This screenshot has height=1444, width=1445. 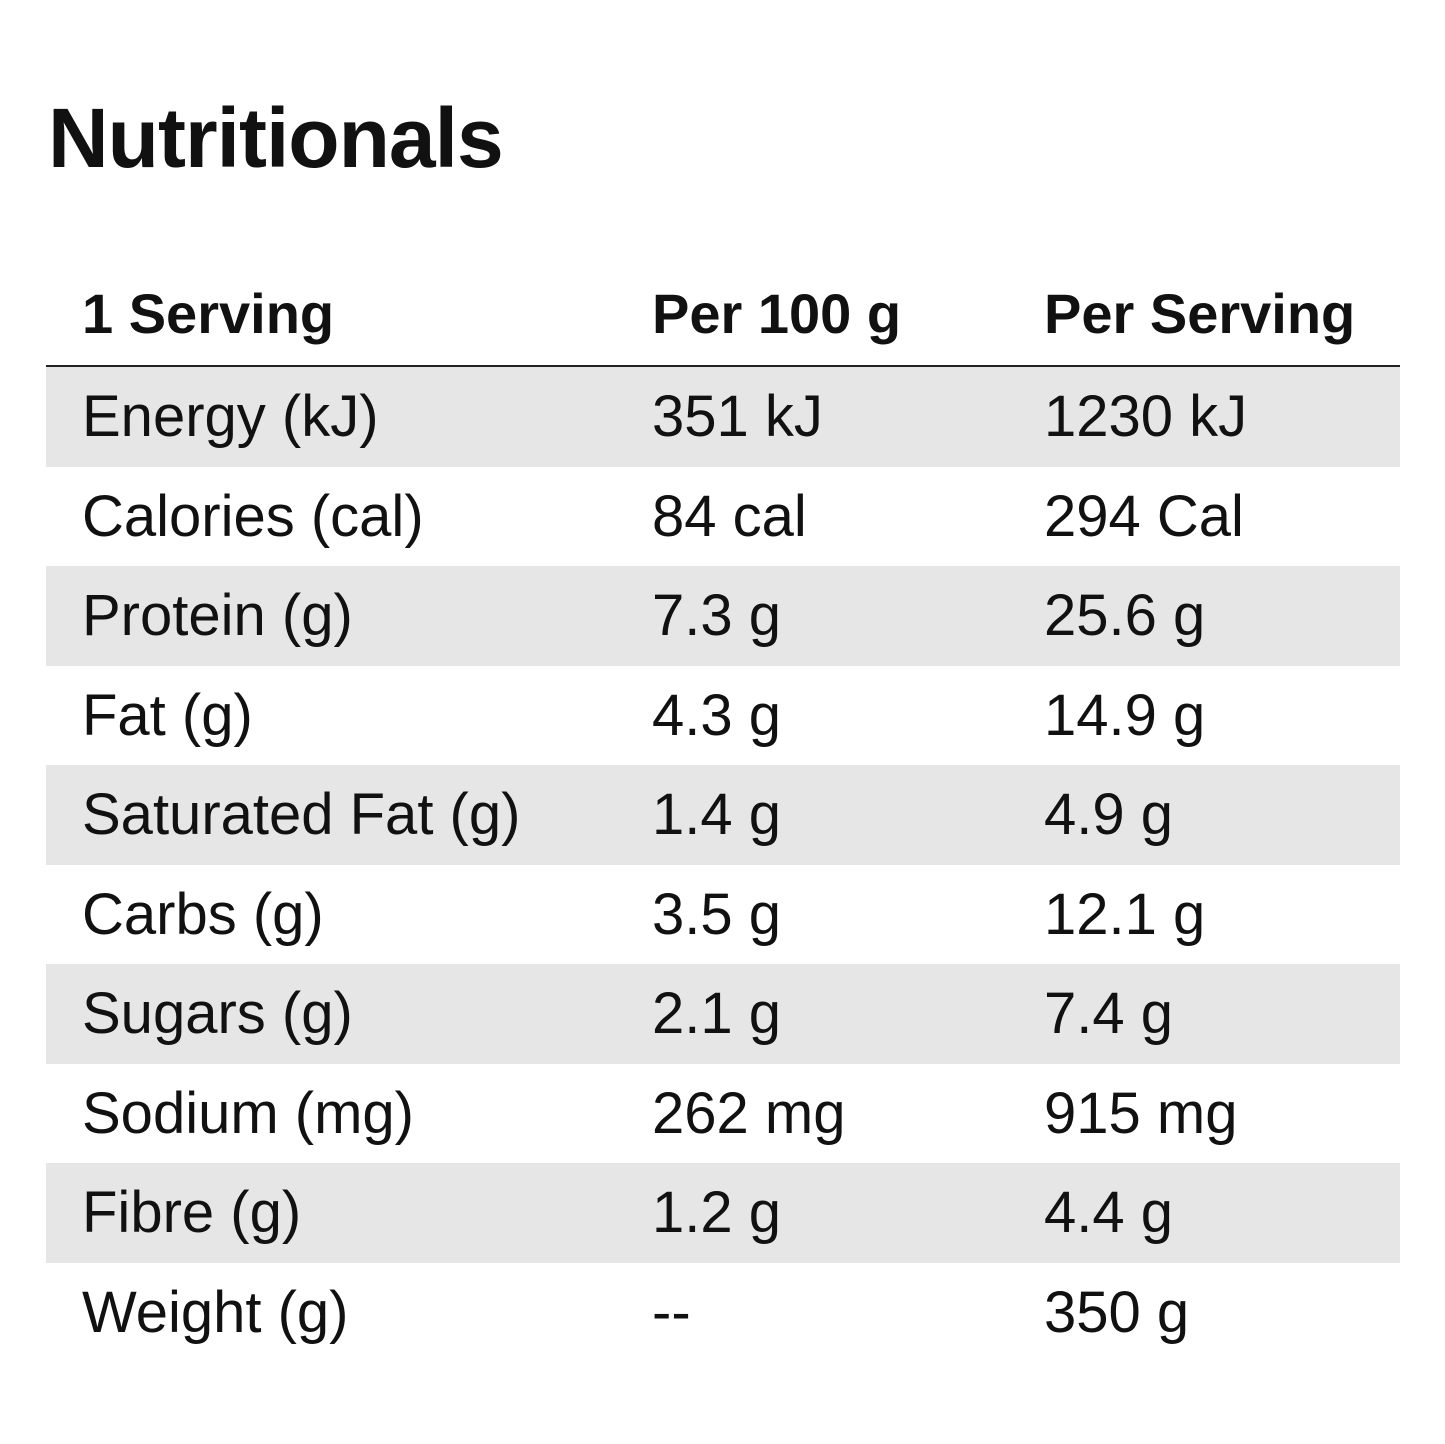 What do you see at coordinates (217, 616) in the screenshot?
I see `nutrient-label: Protein (g)` at bounding box center [217, 616].